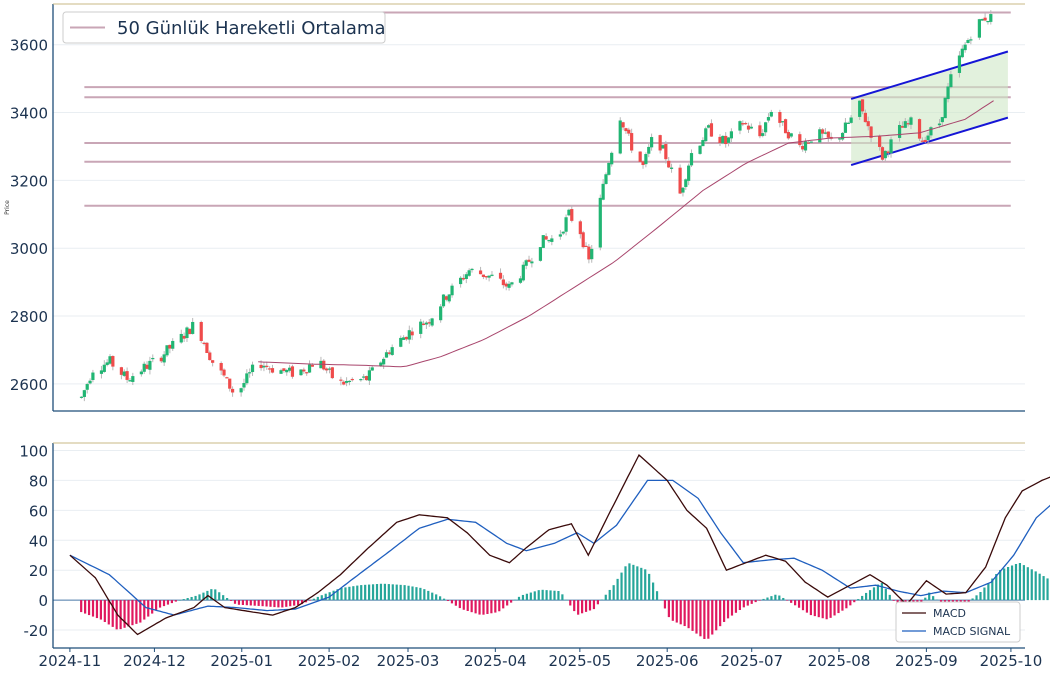 The width and height of the screenshot is (1050, 674). I want to click on macd-histogram, so click(564, 601).